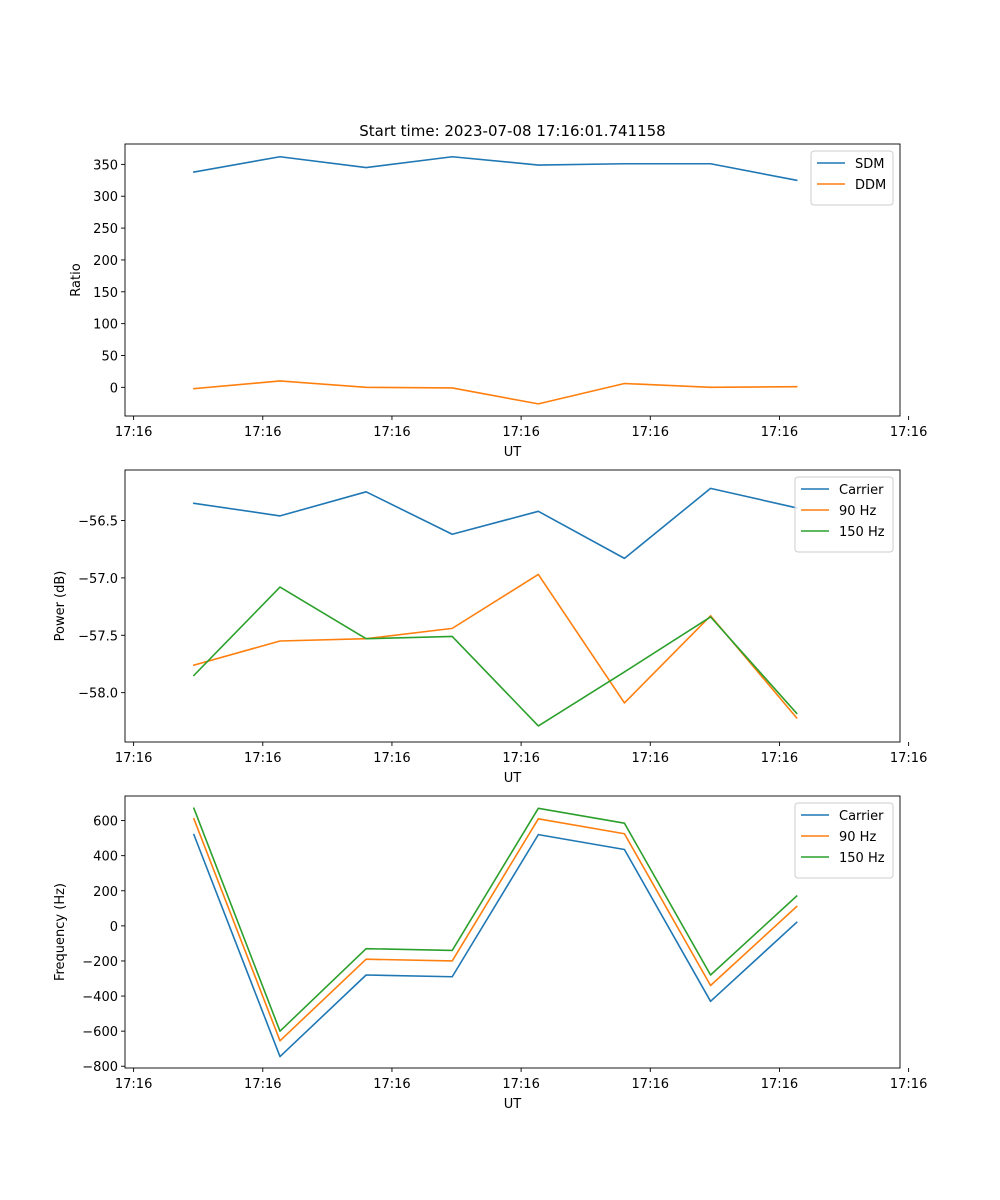 The height and width of the screenshot is (1200, 1000). I want to click on legend: SDM DDM, so click(852, 178).